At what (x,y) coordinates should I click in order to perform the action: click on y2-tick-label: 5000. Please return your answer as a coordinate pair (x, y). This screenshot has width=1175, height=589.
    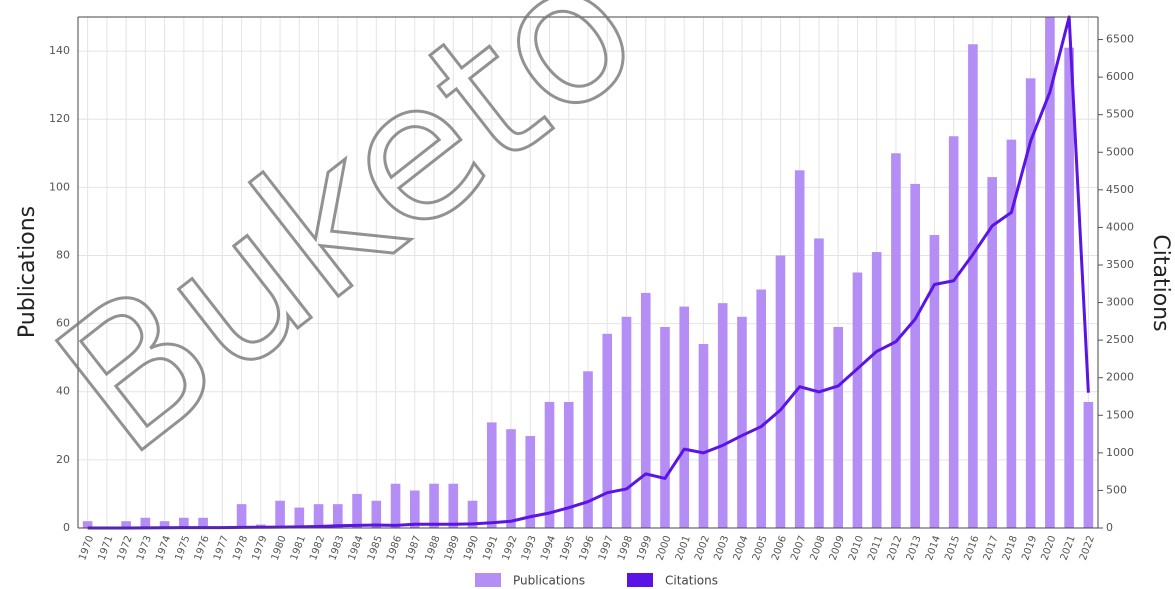
    Looking at the image, I should click on (1120, 151).